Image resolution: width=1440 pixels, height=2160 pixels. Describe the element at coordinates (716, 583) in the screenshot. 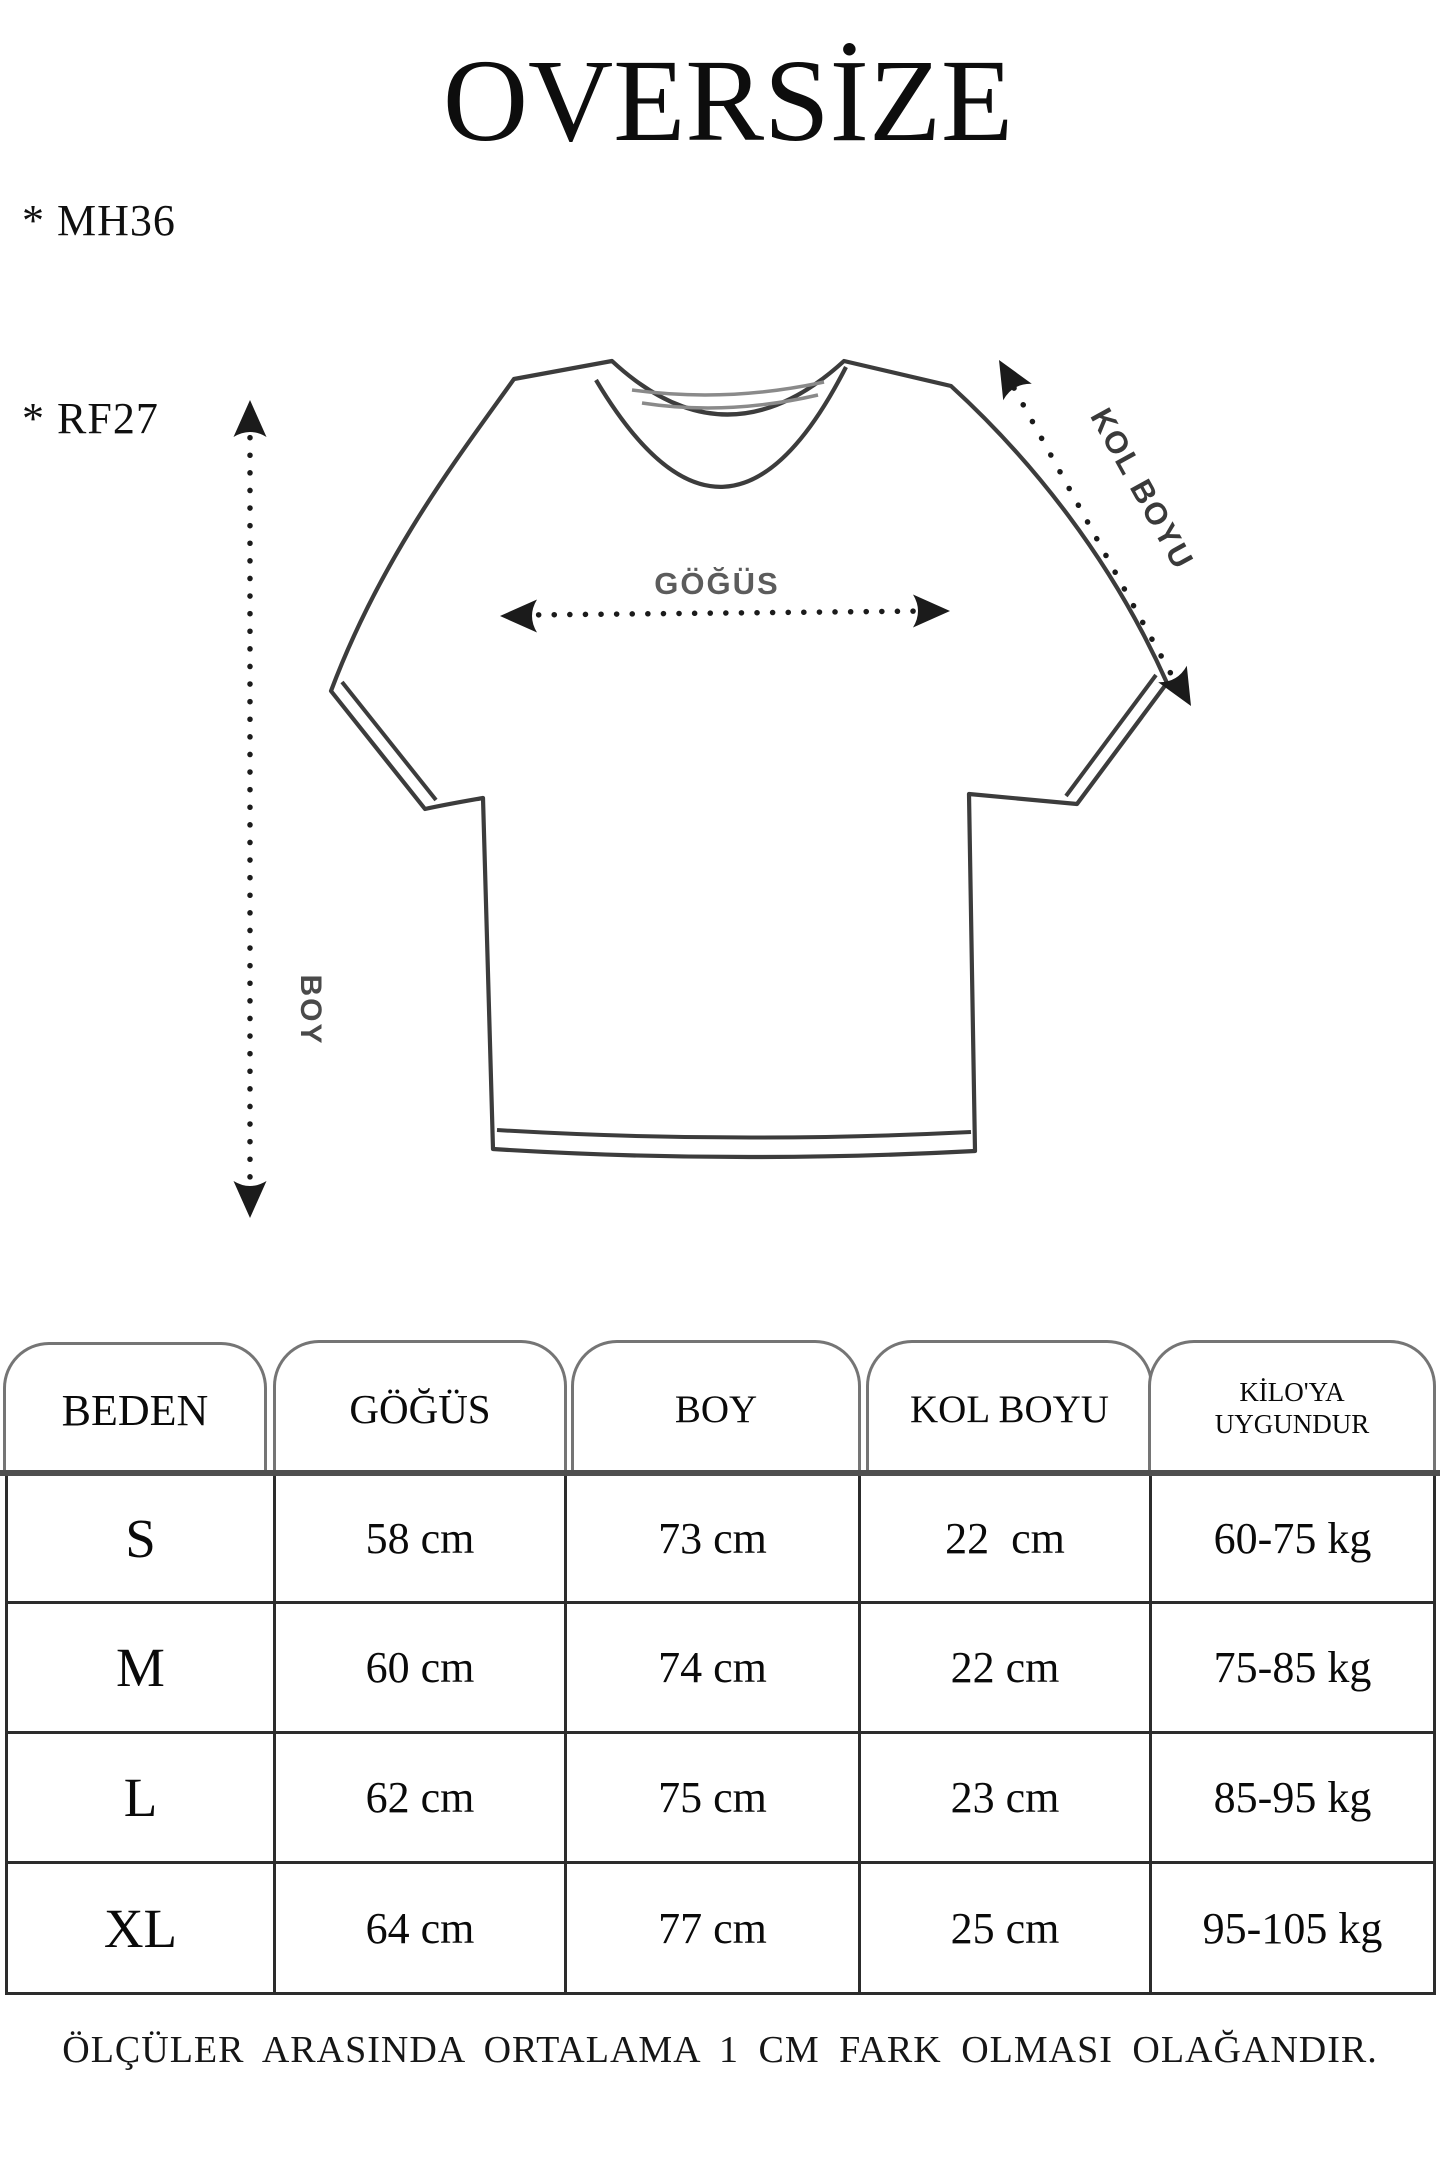

I see `chest-label: GÖĞÜS` at that location.